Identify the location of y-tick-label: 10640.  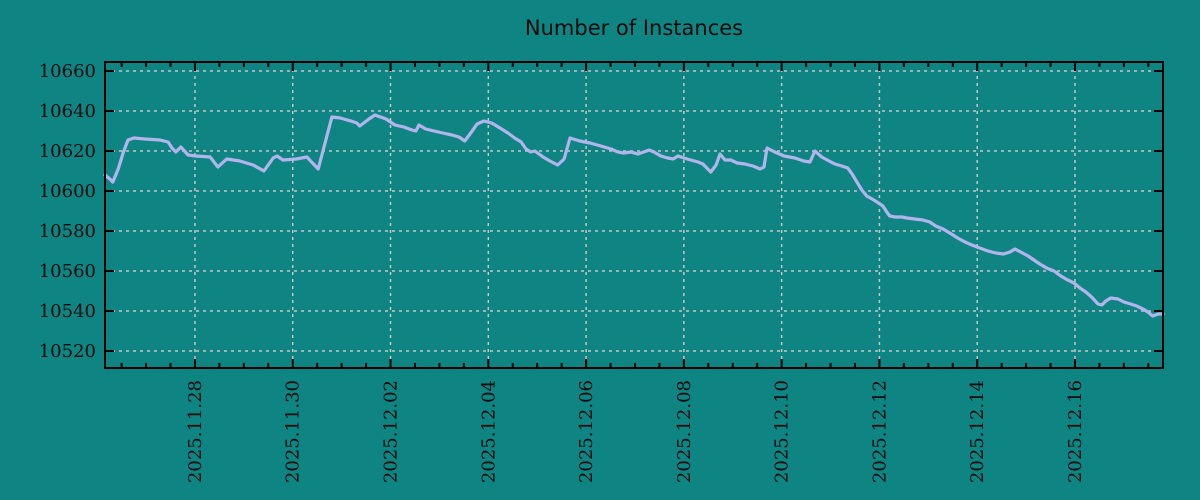
(67, 111).